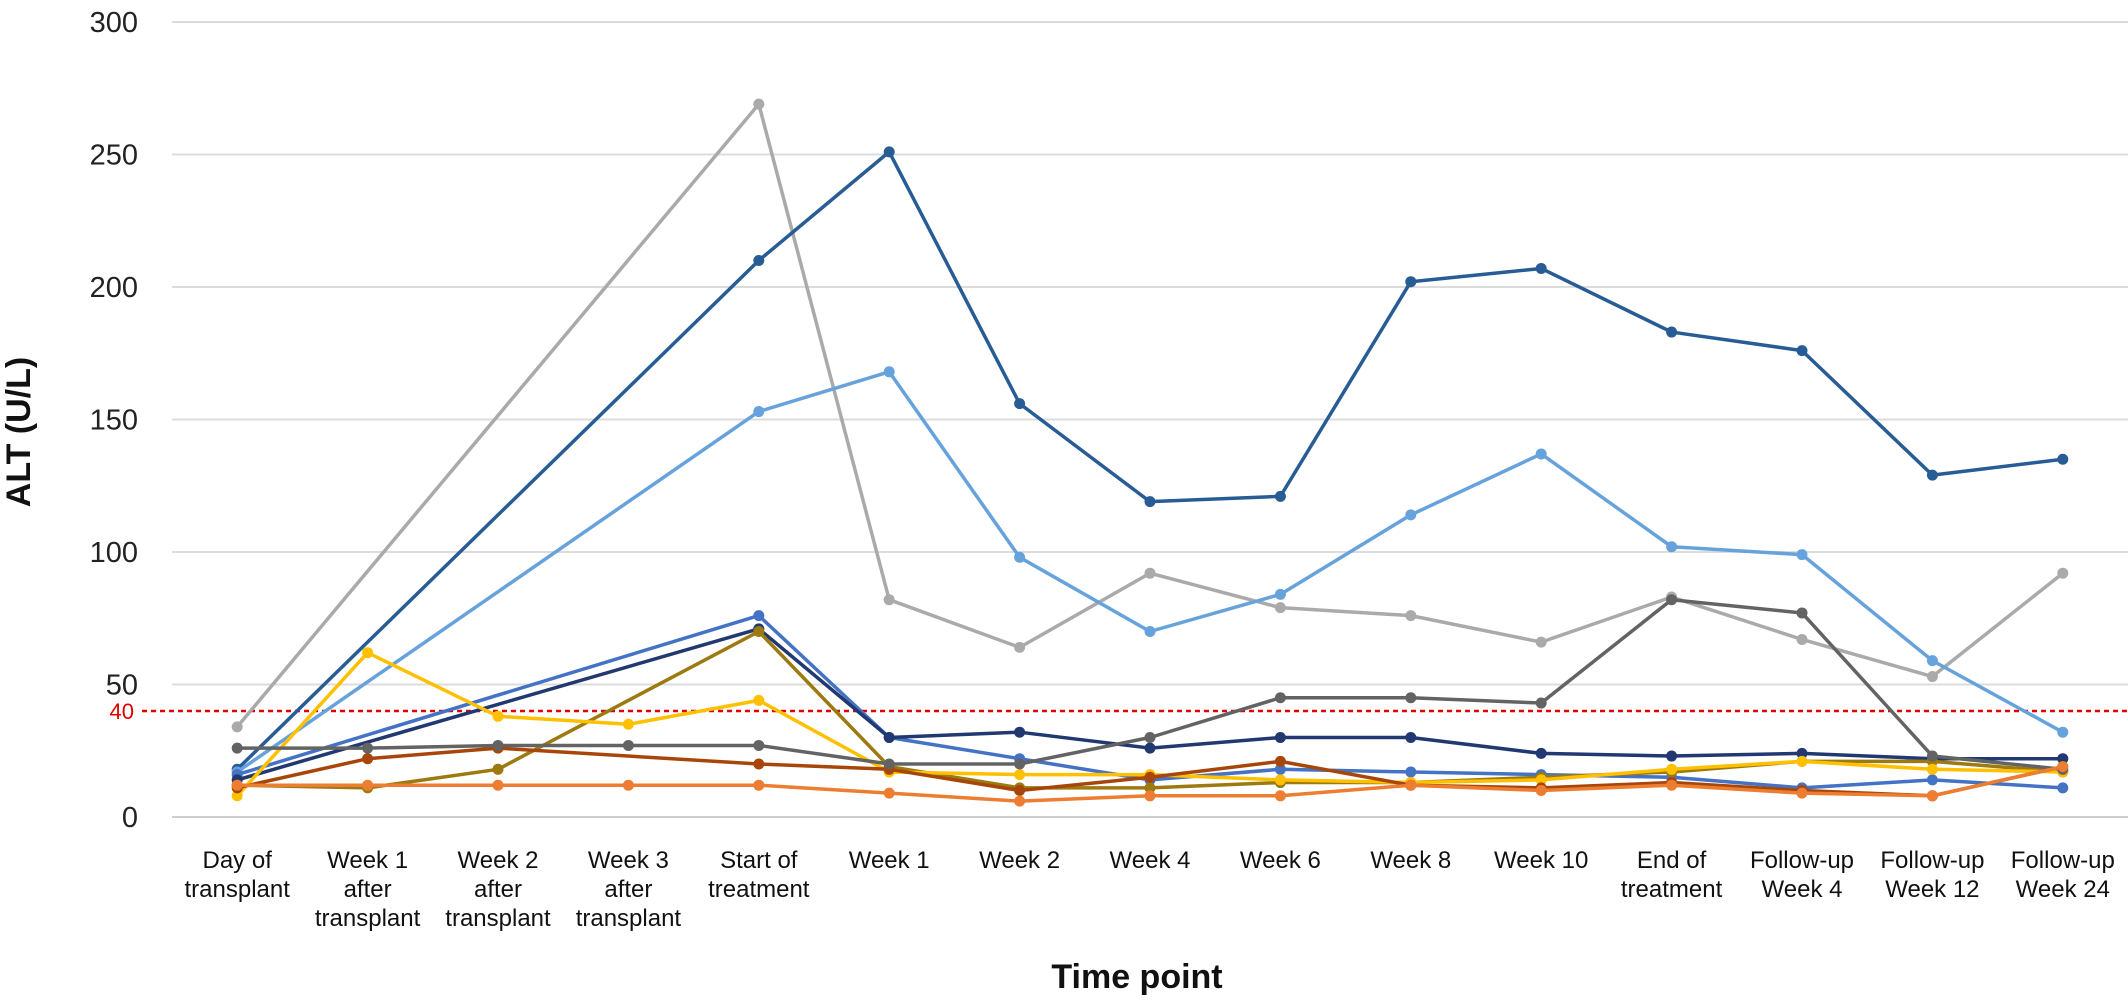 This screenshot has width=2128, height=1003. I want to click on y-tick-label: 150, so click(114, 421).